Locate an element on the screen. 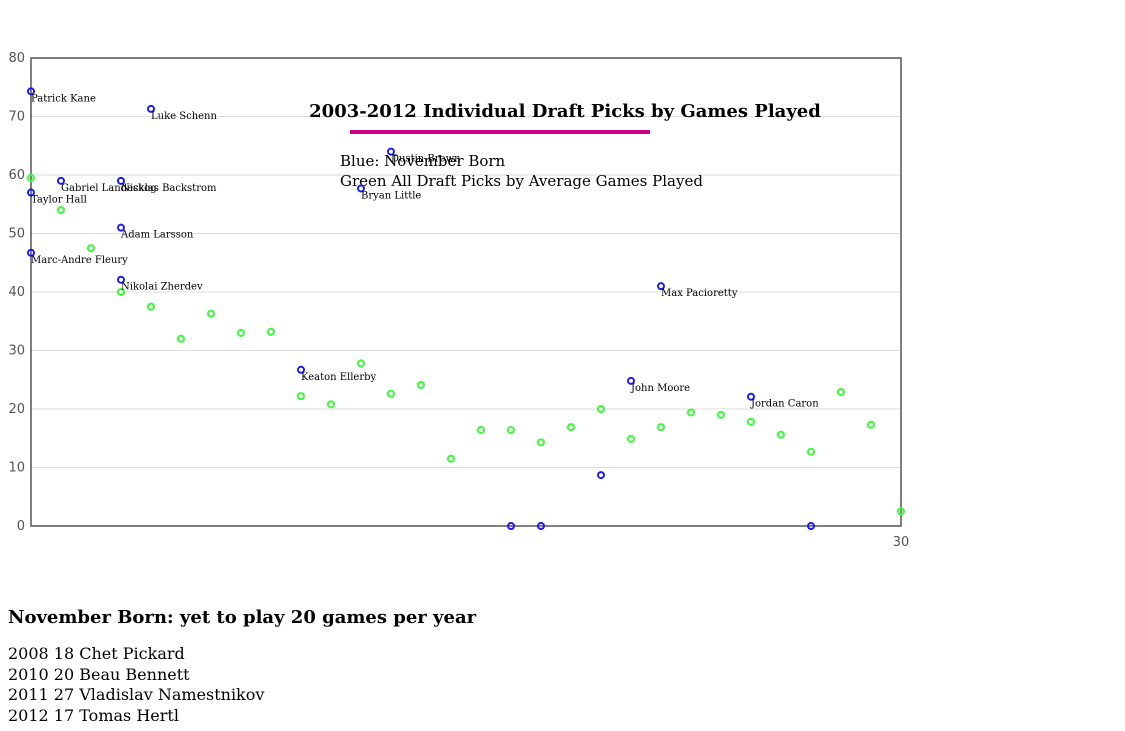  y-tick-label: 10 is located at coordinates (16, 468).